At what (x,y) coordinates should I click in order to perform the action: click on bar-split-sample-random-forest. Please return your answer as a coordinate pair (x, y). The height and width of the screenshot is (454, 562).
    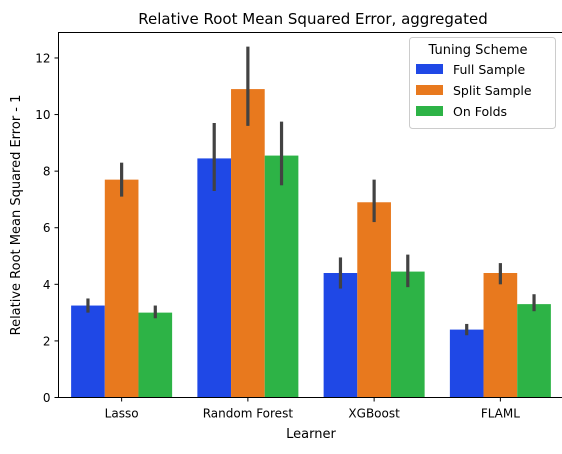
    Looking at the image, I should click on (248, 243).